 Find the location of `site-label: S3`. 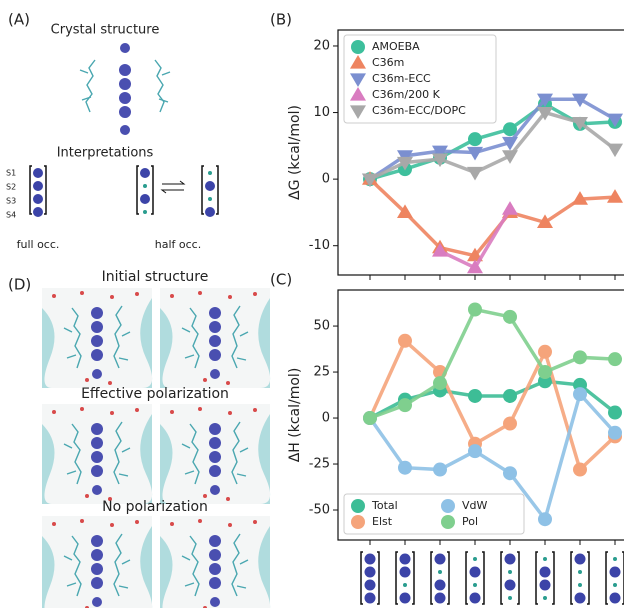

site-label: S3 is located at coordinates (11, 201).